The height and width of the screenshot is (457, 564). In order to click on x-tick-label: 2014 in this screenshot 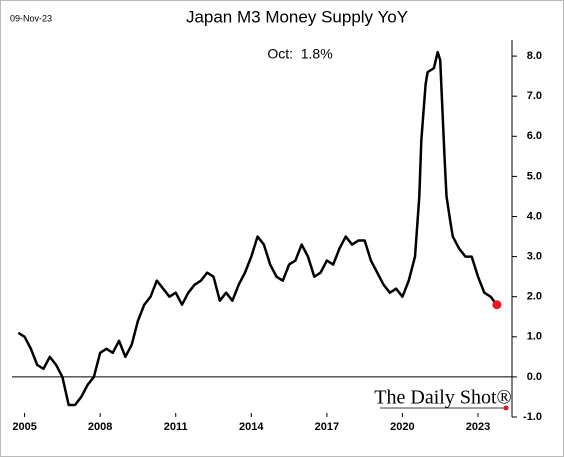, I will do `click(251, 427)`.